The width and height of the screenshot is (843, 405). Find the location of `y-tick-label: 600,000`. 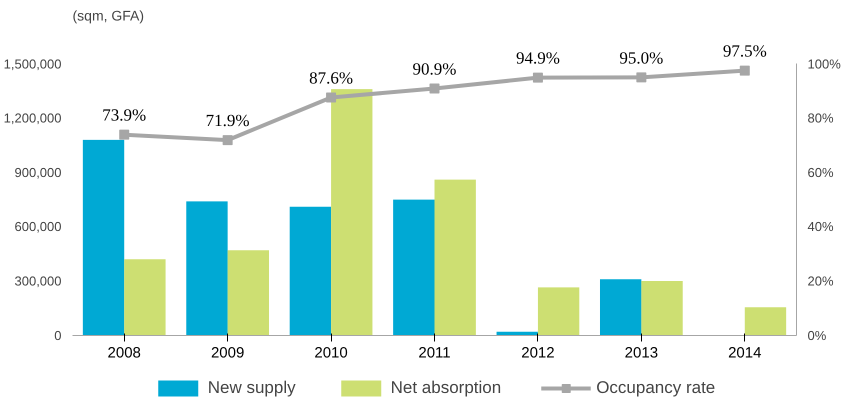

y-tick-label: 600,000 is located at coordinates (38, 226).